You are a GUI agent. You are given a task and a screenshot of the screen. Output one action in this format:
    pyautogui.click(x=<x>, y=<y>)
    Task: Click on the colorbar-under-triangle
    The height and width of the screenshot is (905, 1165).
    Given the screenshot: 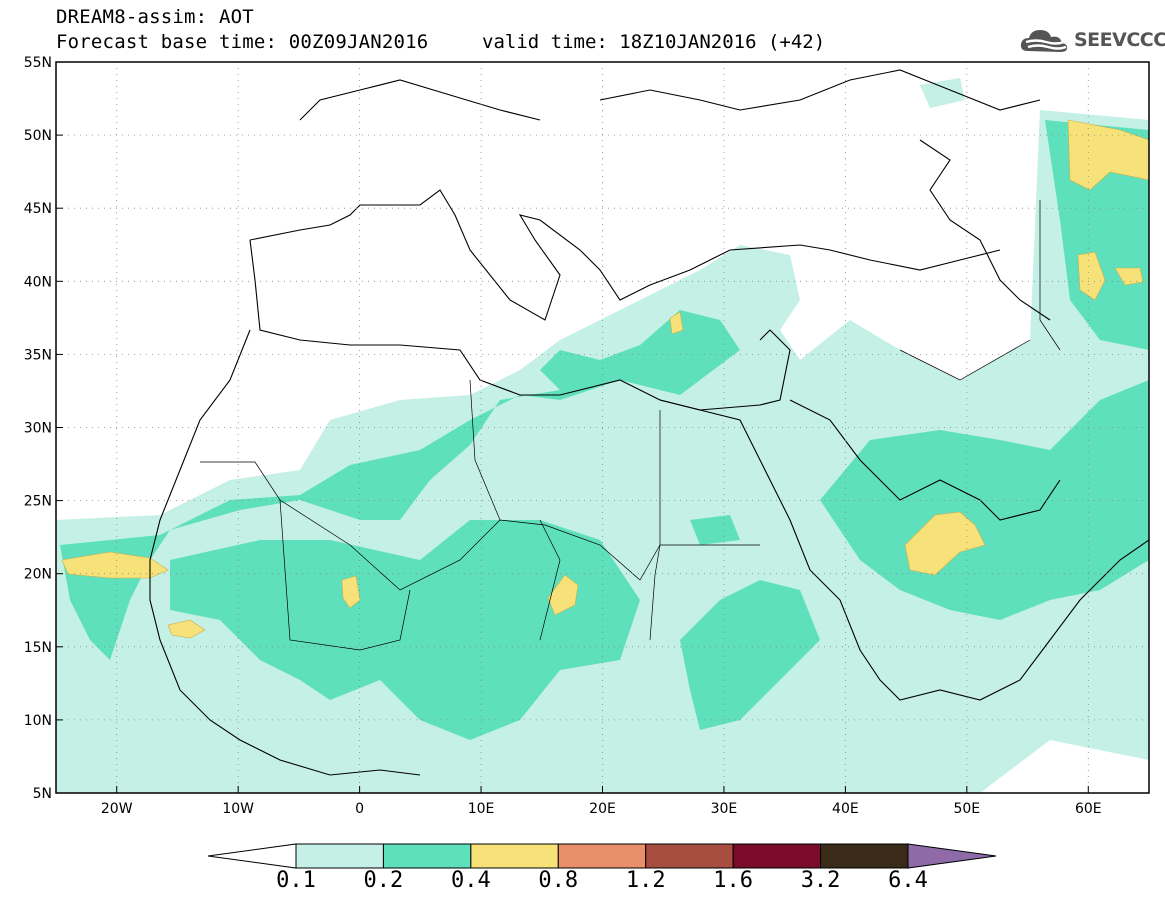 What is the action you would take?
    pyautogui.click(x=252, y=856)
    